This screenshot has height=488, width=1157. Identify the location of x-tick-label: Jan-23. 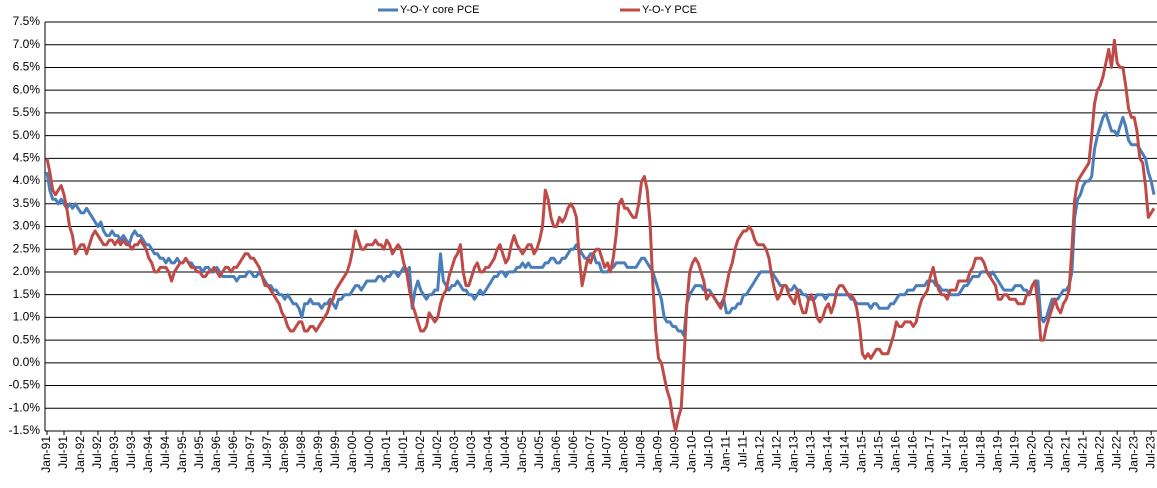
(1133, 454).